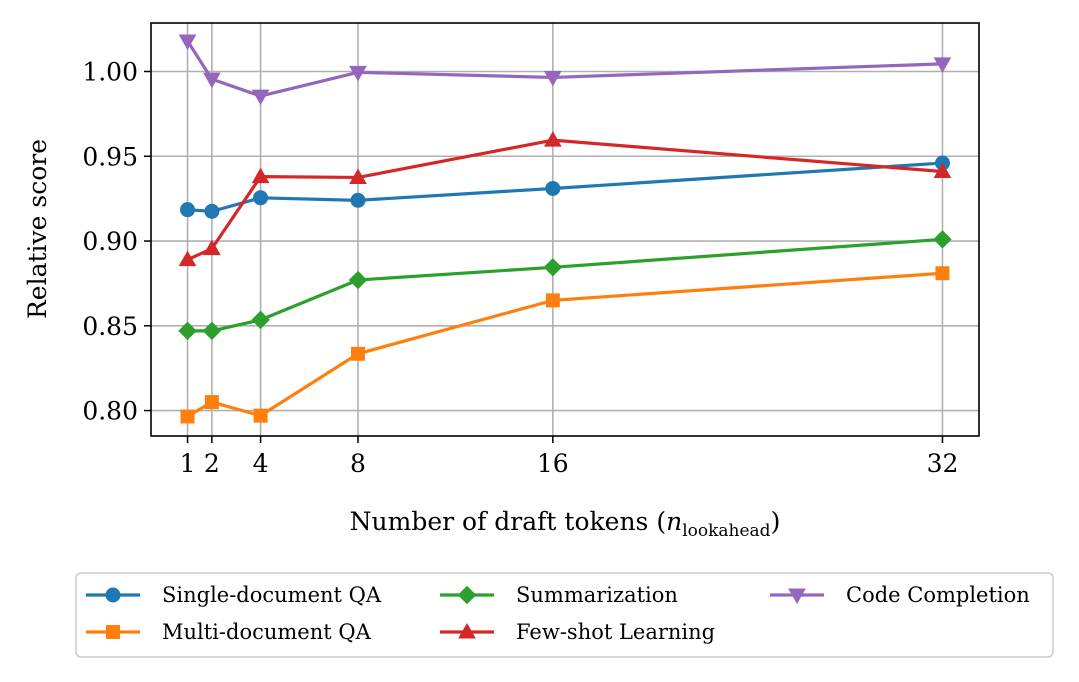 Image resolution: width=1079 pixels, height=682 pixels. What do you see at coordinates (110, 71) in the screenshot?
I see `y-tick-label: 1.00` at bounding box center [110, 71].